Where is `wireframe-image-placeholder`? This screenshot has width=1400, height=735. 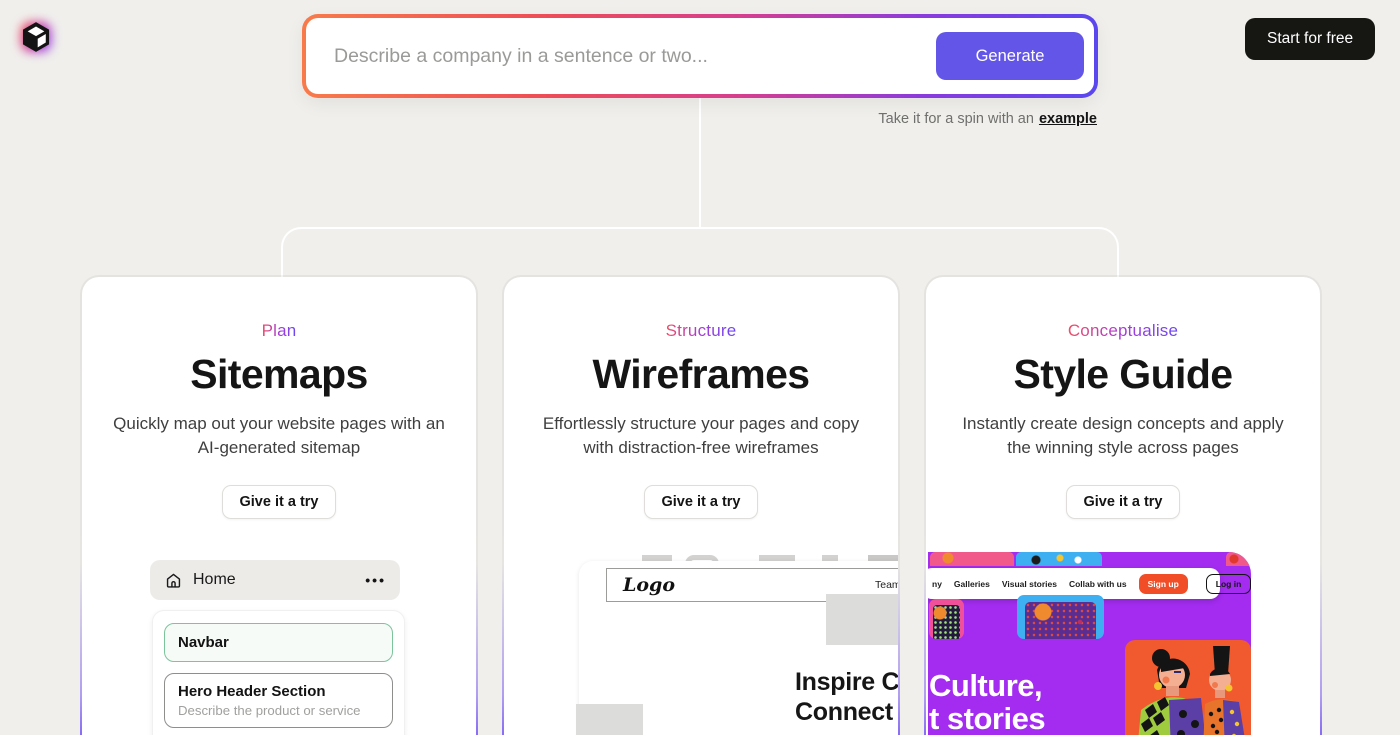 wireframe-image-placeholder is located at coordinates (862, 619).